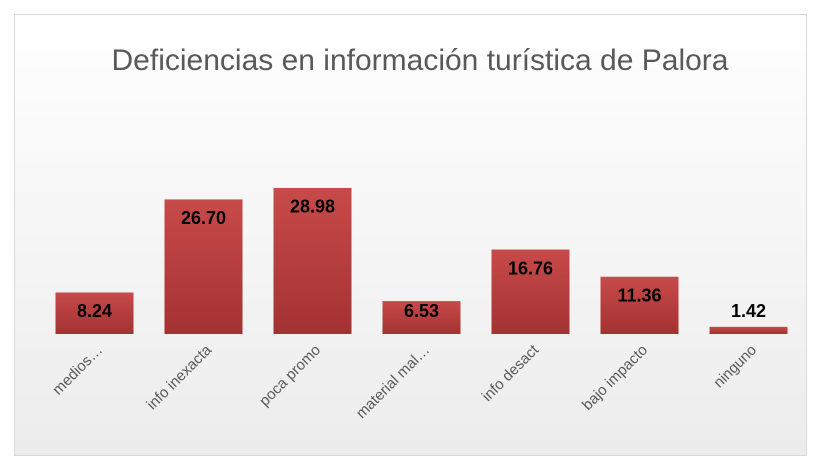 This screenshot has height=469, width=821. What do you see at coordinates (312, 207) in the screenshot?
I see `data-label: 28.98` at bounding box center [312, 207].